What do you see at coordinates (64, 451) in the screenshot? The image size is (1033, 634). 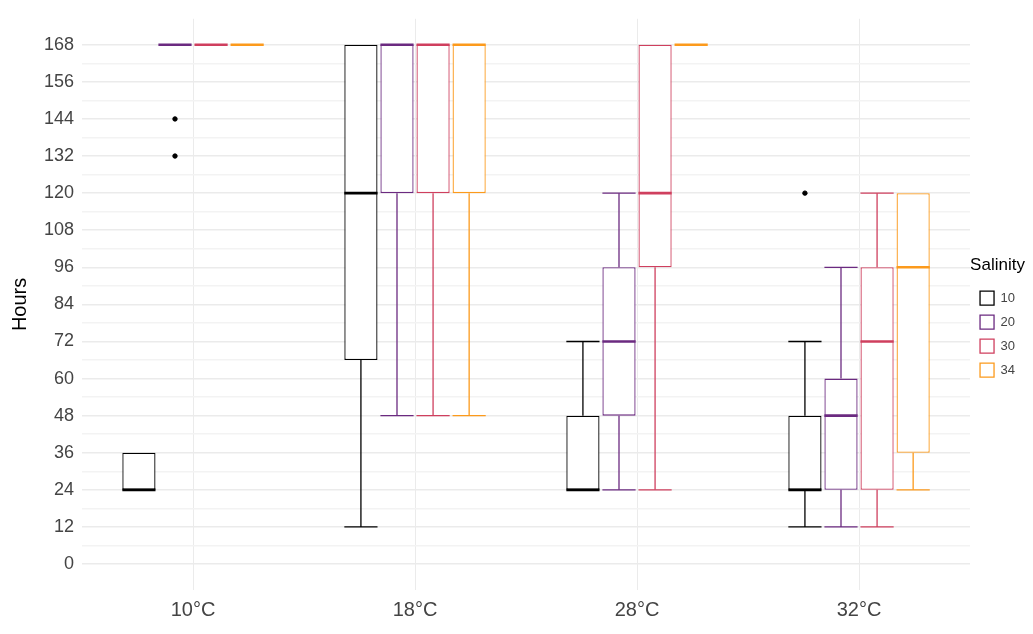 I see `y-tick-label: 36` at bounding box center [64, 451].